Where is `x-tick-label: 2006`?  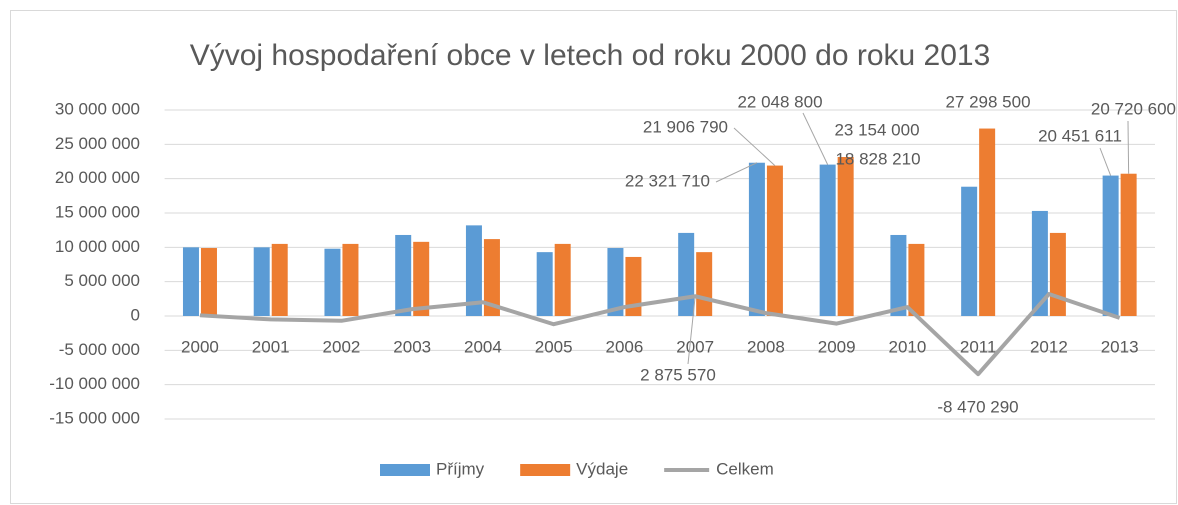 x-tick-label: 2006 is located at coordinates (625, 346).